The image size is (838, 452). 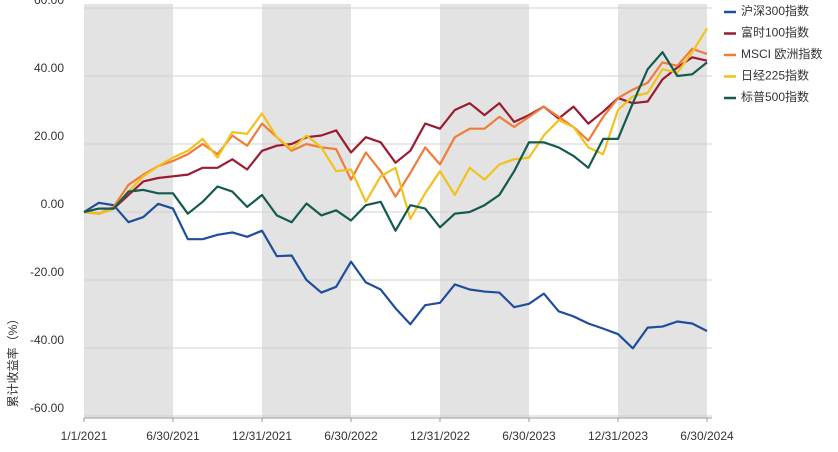 I want to click on legend-label: 日经225指数, so click(x=775, y=75).